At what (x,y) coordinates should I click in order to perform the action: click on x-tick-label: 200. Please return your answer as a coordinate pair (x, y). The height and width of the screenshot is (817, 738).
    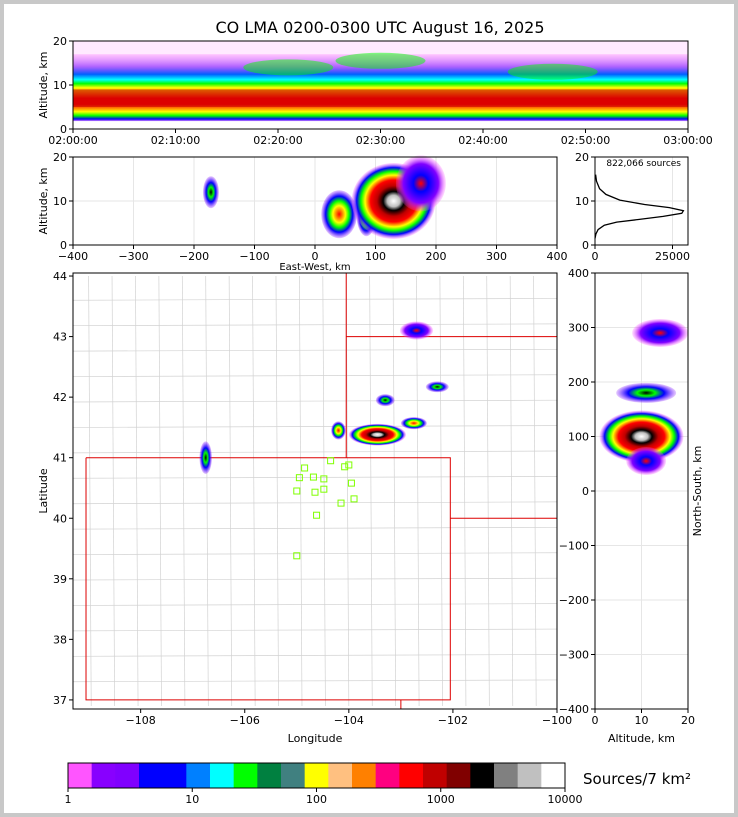
    Looking at the image, I should click on (436, 256).